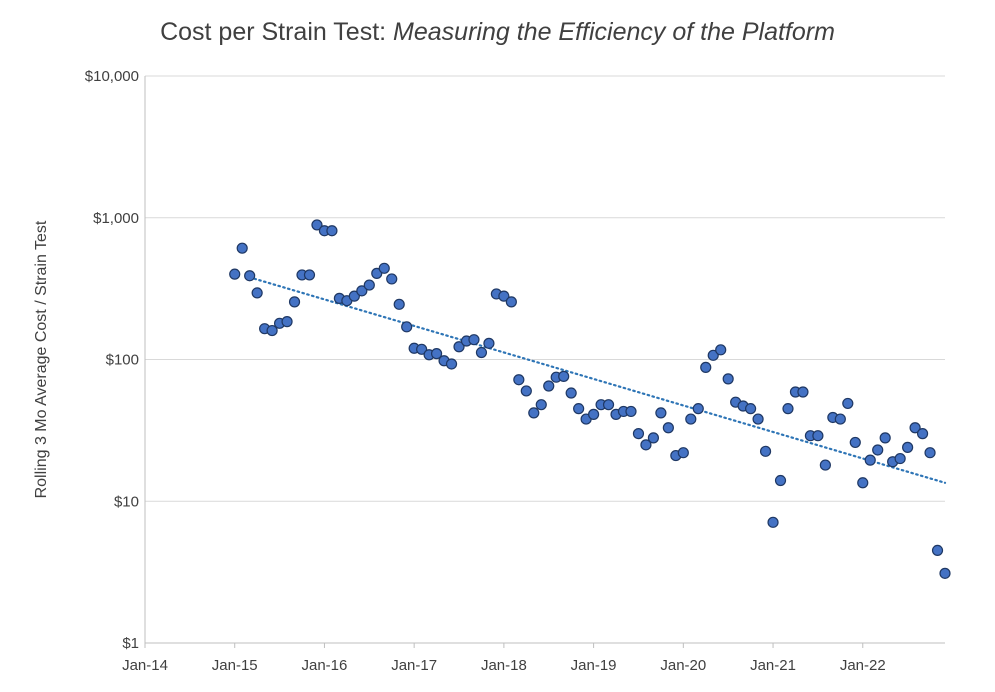 This screenshot has width=995, height=692. What do you see at coordinates (235, 665) in the screenshot?
I see `x-tick-label: Jan-15` at bounding box center [235, 665].